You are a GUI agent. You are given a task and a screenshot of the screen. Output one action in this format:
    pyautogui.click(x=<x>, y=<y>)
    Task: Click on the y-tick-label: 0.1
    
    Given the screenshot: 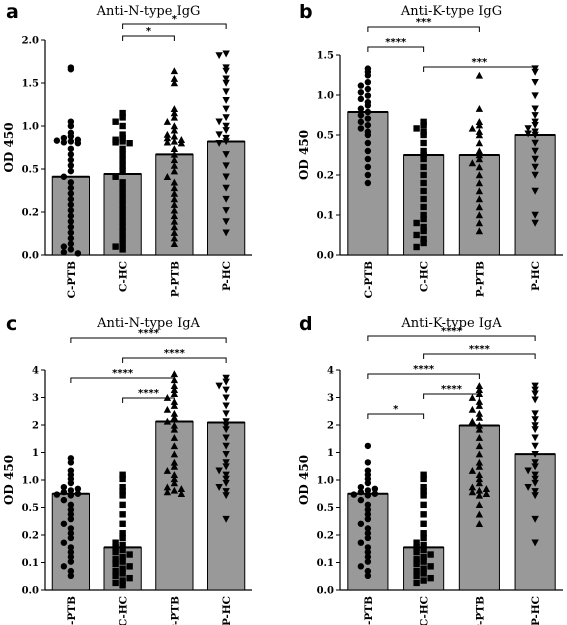 What is the action you would take?
    pyautogui.click(x=30, y=563)
    